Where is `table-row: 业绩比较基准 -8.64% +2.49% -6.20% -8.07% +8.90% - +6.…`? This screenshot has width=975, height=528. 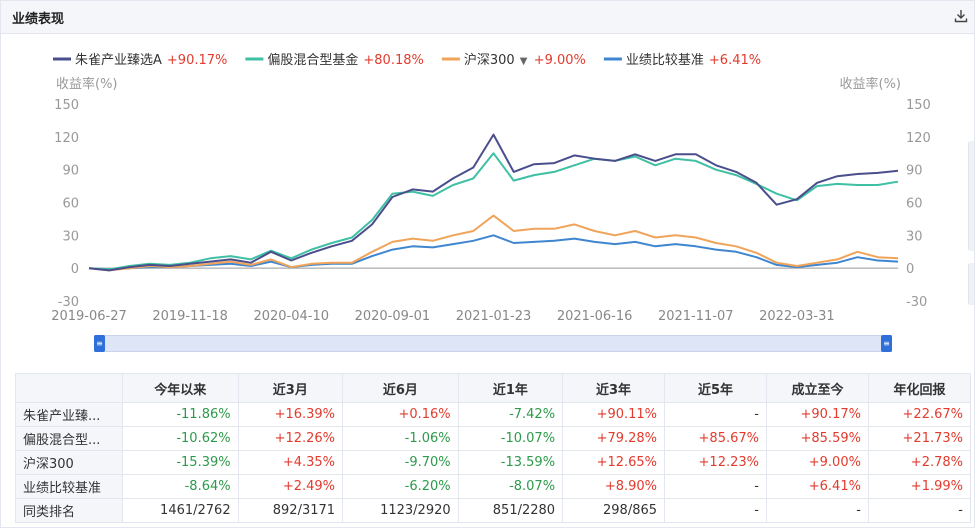 table-row: 业绩比较基准 -8.64% +2.49% -6.20% -8.07% +8.90% - +6.… is located at coordinates (493, 486).